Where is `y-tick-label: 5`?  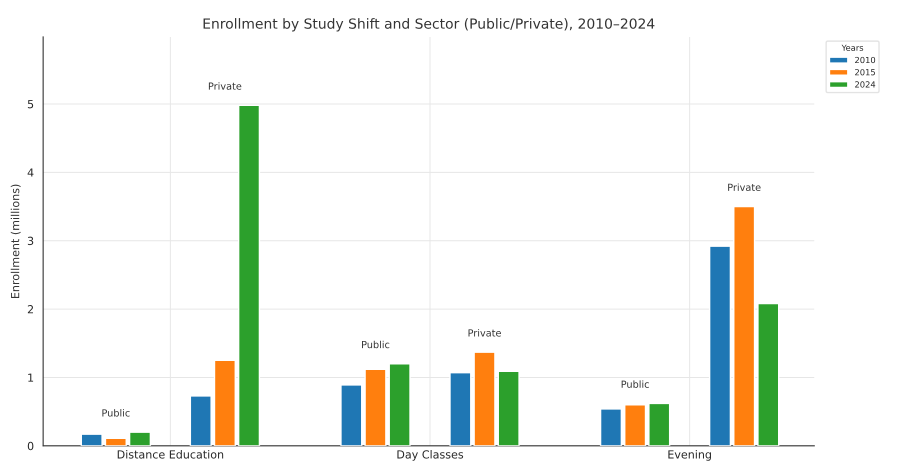
y-tick-label: 5 is located at coordinates (31, 104).